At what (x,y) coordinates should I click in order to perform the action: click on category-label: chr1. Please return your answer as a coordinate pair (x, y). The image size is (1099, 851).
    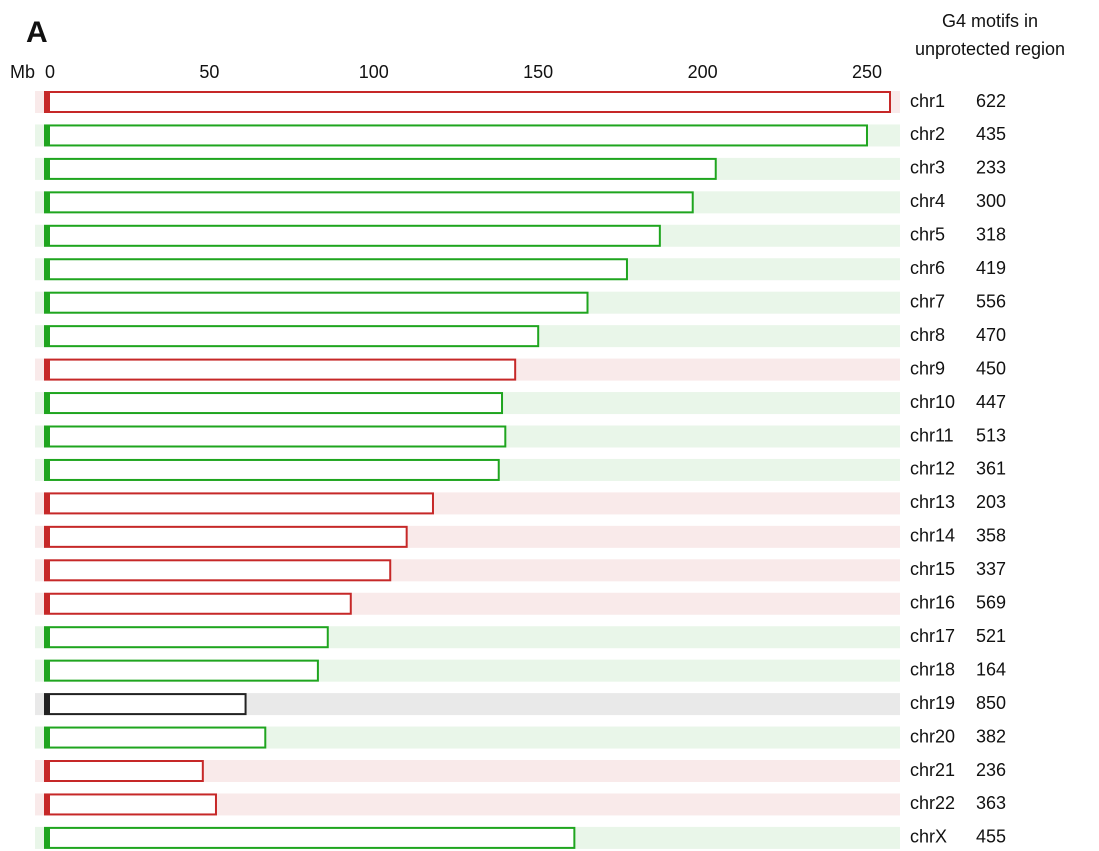
    Looking at the image, I should click on (927, 101).